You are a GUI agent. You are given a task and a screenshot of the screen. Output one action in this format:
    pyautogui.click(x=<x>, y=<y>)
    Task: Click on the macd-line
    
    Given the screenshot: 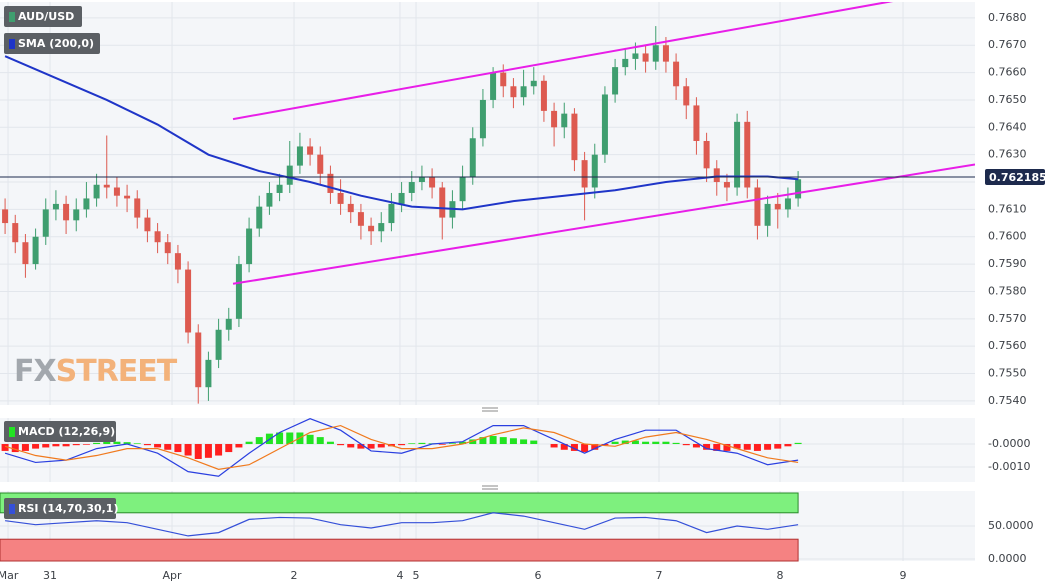 What is the action you would take?
    pyautogui.click(x=401, y=447)
    